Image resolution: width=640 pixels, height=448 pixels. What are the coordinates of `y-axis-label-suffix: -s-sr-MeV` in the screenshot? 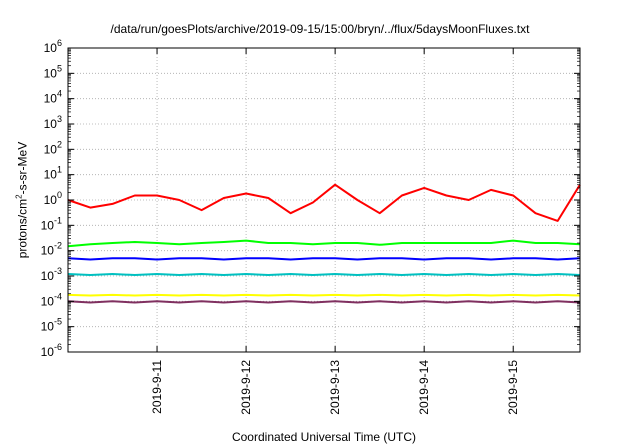 It's located at (22, 168).